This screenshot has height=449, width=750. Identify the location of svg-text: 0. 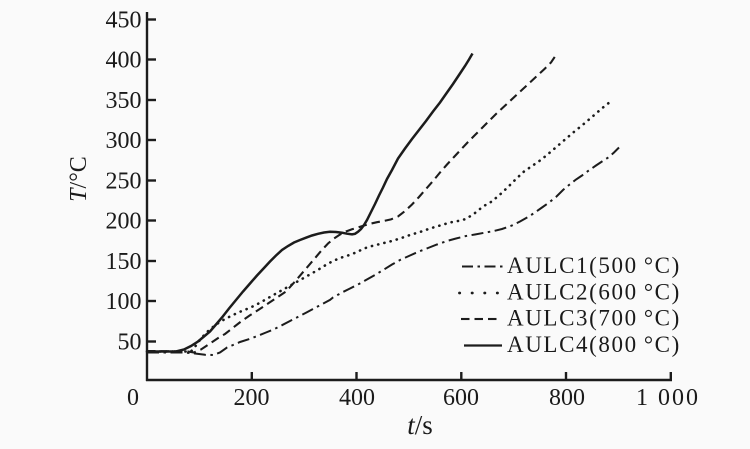
(133, 398).